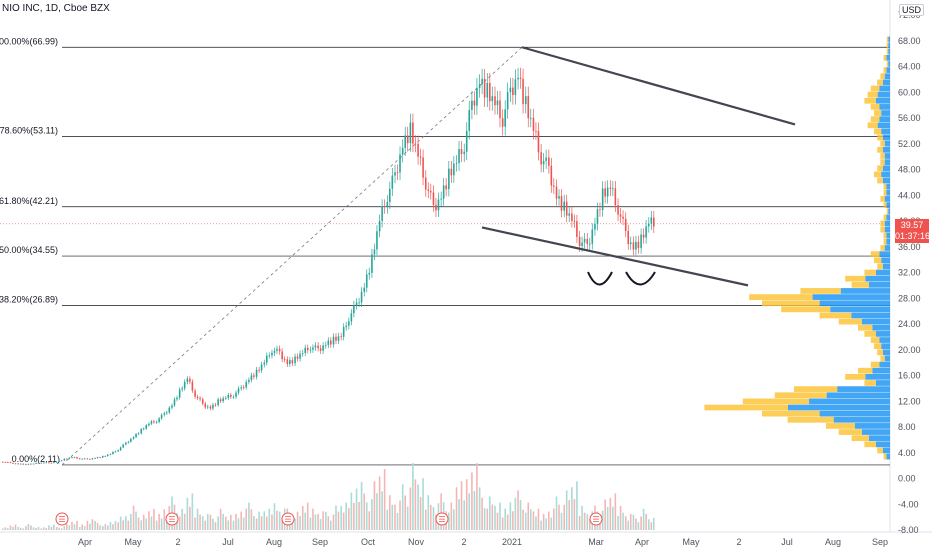  What do you see at coordinates (880, 542) in the screenshot?
I see `x-tick-label: Sep` at bounding box center [880, 542].